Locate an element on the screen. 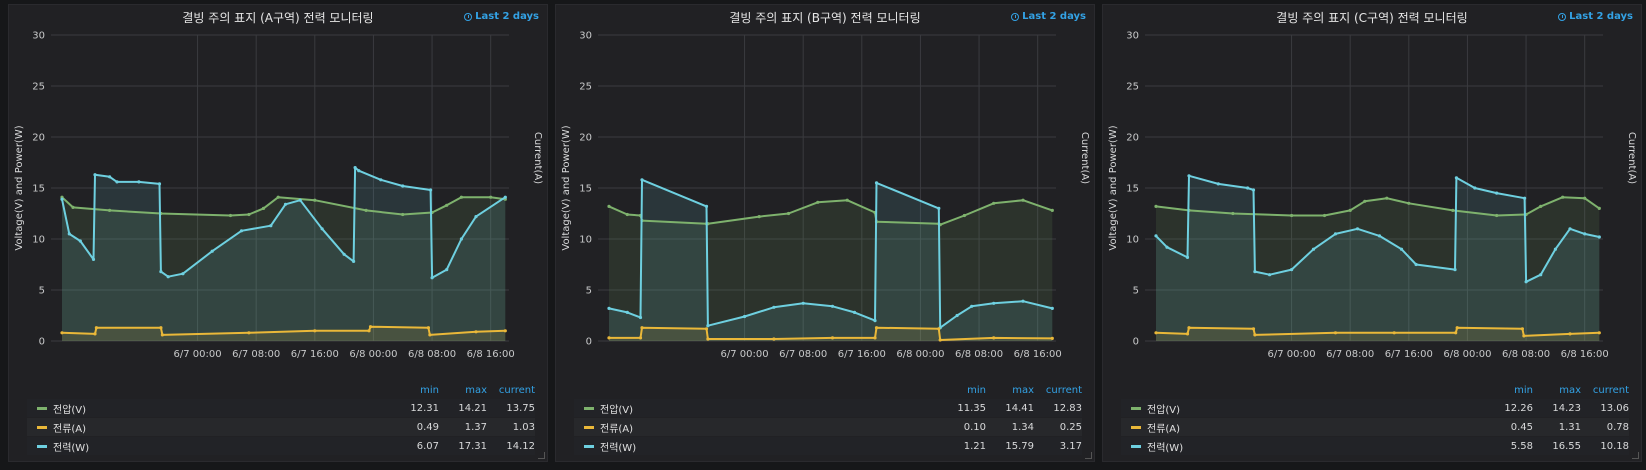  legend-row-voltage: 전압(V) 12.31 14.21 13.75 is located at coordinates (281, 408).